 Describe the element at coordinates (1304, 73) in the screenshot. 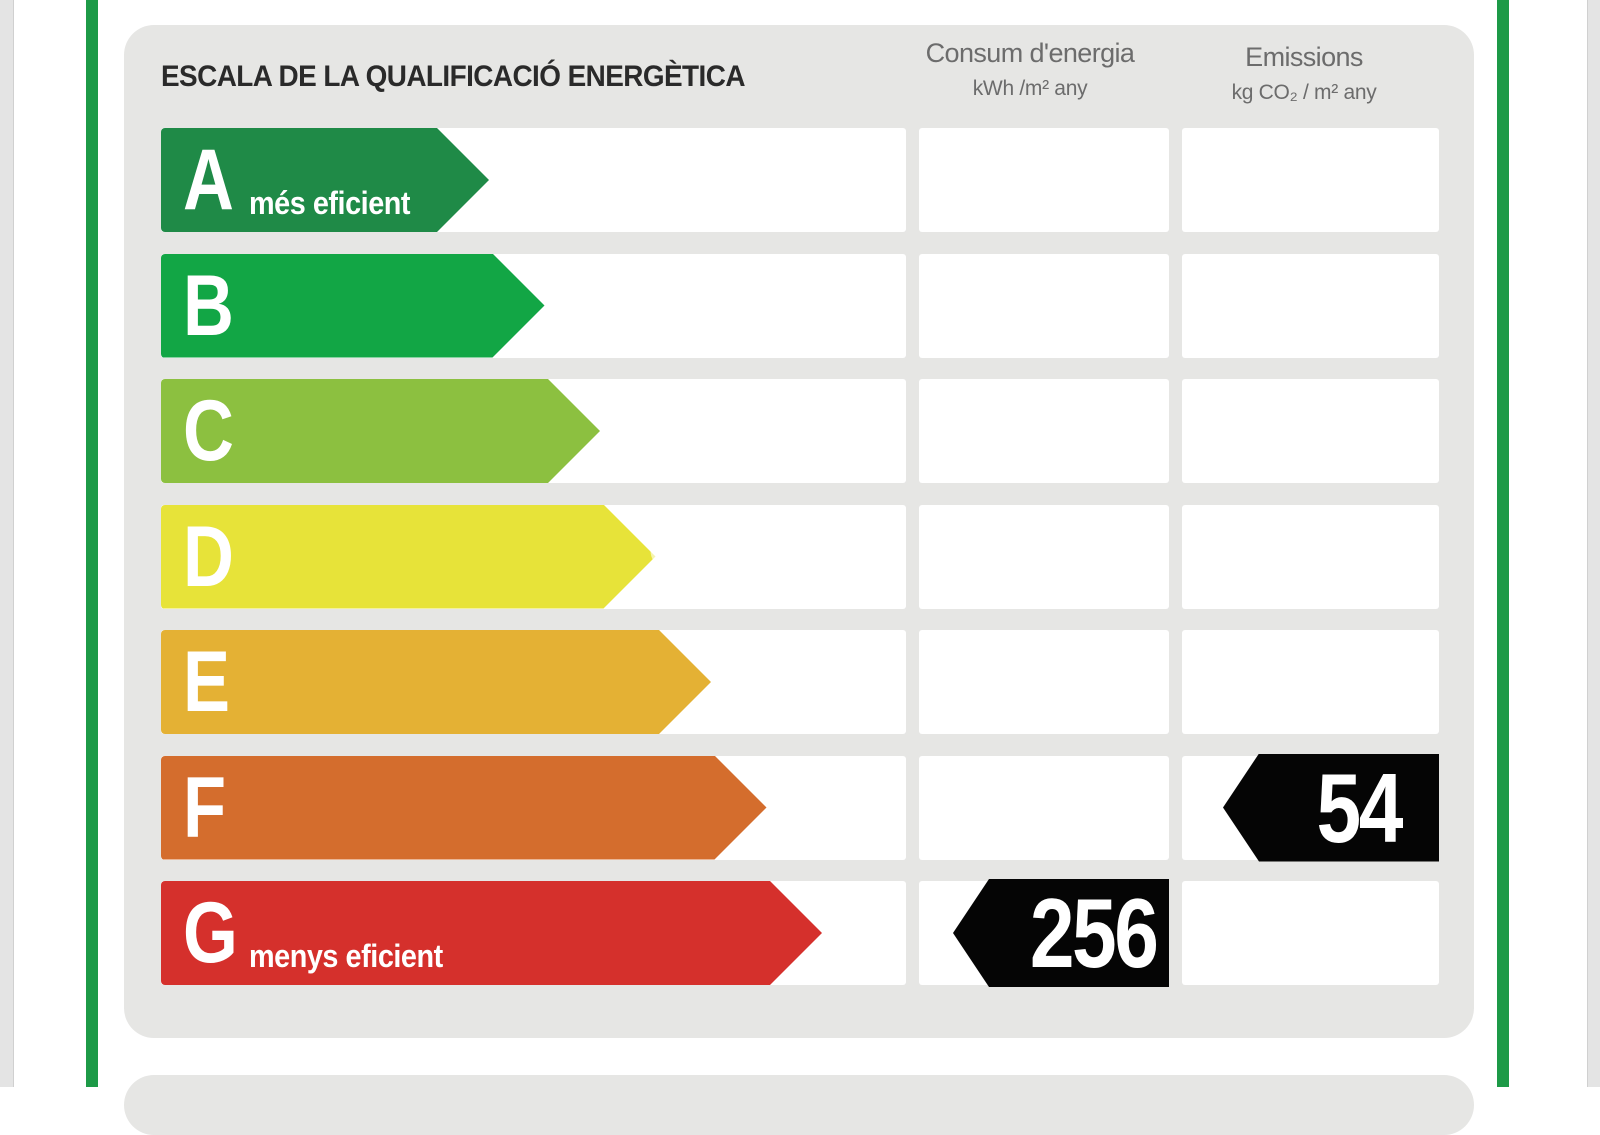

I see `emissions-column-header: Emissions kg CO₂ / m² any` at that location.